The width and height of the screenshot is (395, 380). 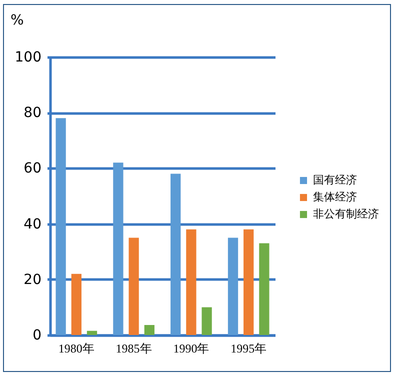 I want to click on x-tick-label: 1990年, so click(x=191, y=349).